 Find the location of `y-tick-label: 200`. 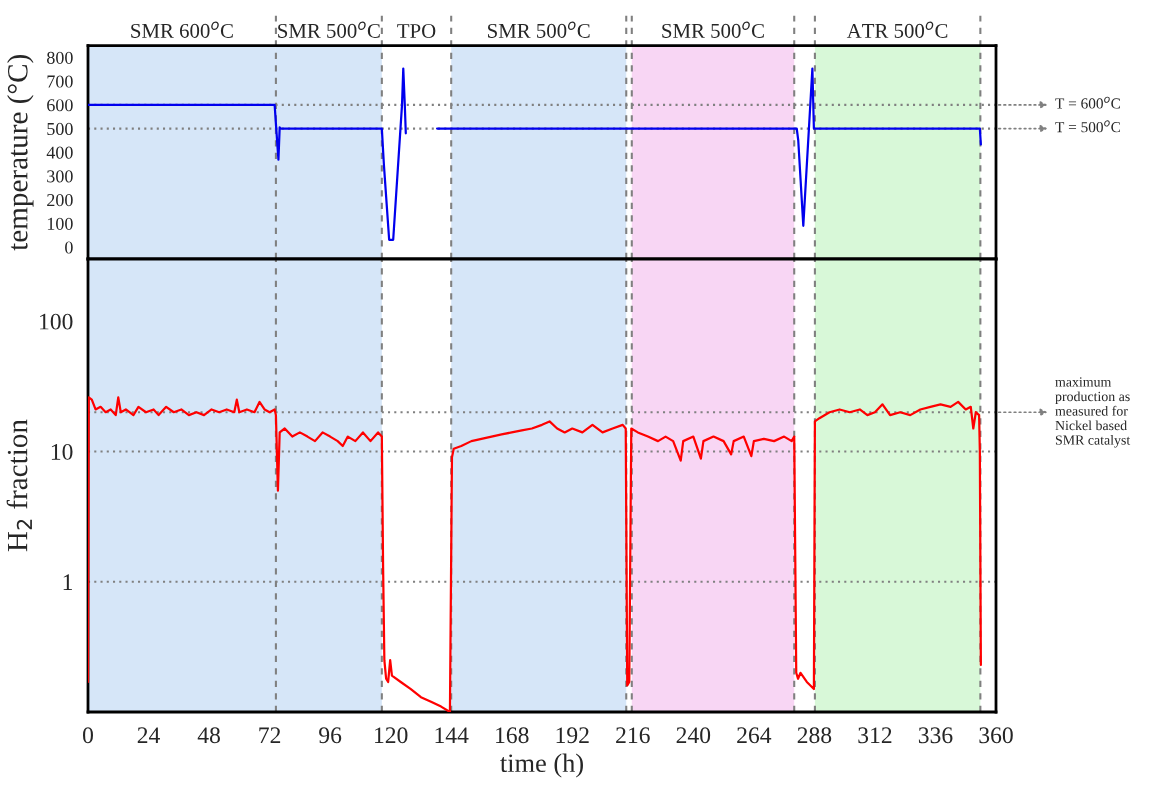

y-tick-label: 200 is located at coordinates (60, 200).